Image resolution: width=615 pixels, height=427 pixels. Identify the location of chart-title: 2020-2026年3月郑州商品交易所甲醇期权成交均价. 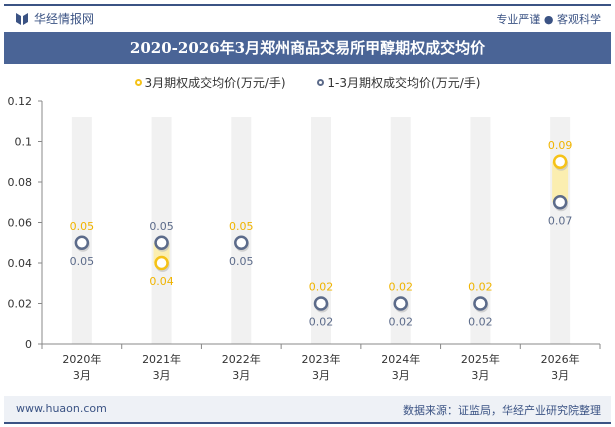
(307, 48).